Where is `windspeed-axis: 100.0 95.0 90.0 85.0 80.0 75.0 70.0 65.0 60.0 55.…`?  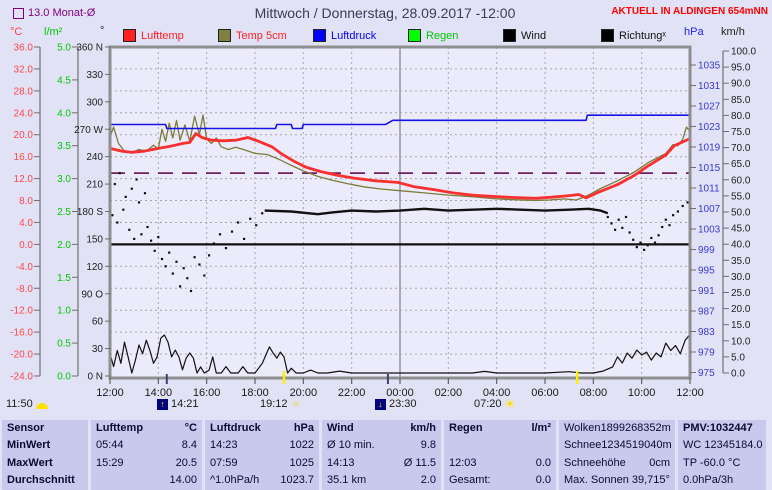
windspeed-axis: 100.0 95.0 90.0 85.0 80.0 75.0 70.0 65.0 60.0 55.… is located at coordinates (739, 213).